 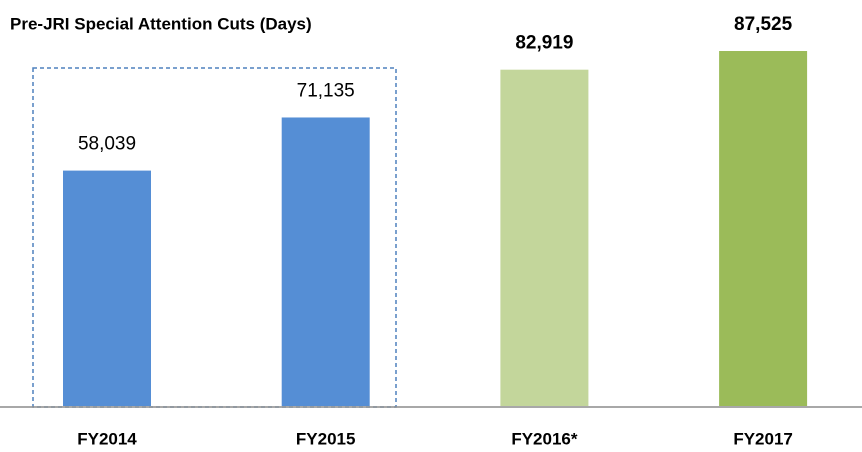 I want to click on chart-title: Pre-JRI Special Attention Cuts (Days), so click(x=161, y=23).